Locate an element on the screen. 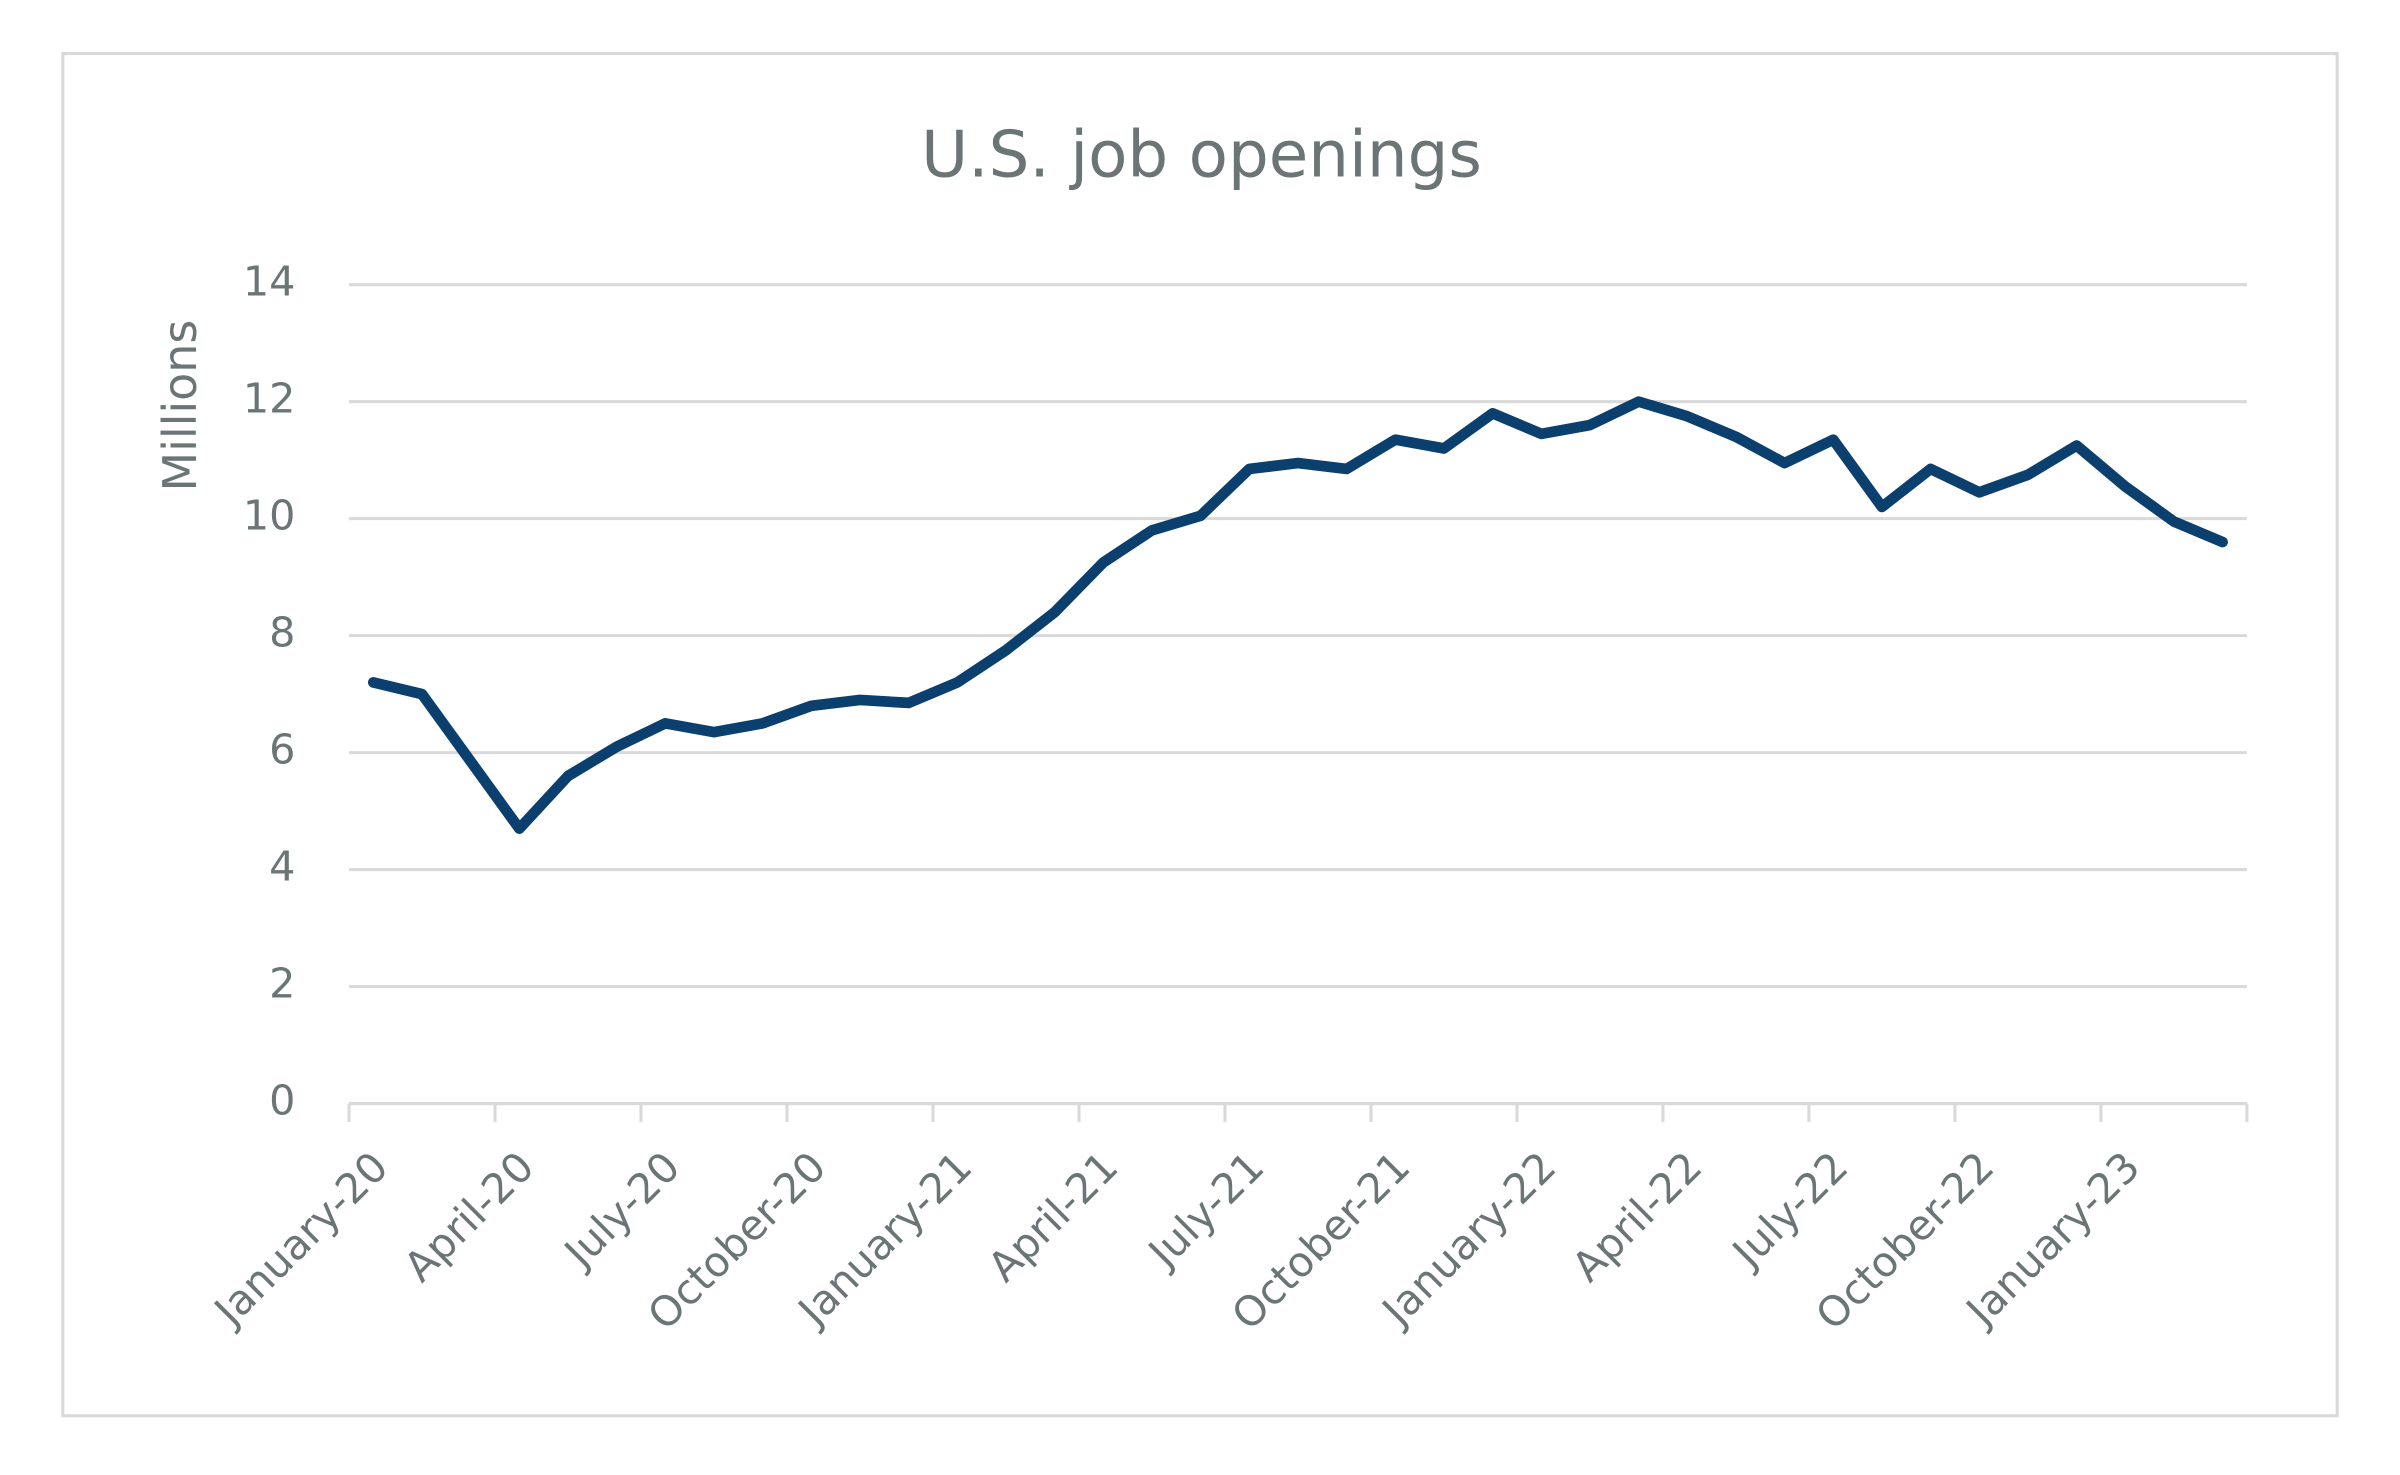  y-tick-label: 6 is located at coordinates (282, 750).